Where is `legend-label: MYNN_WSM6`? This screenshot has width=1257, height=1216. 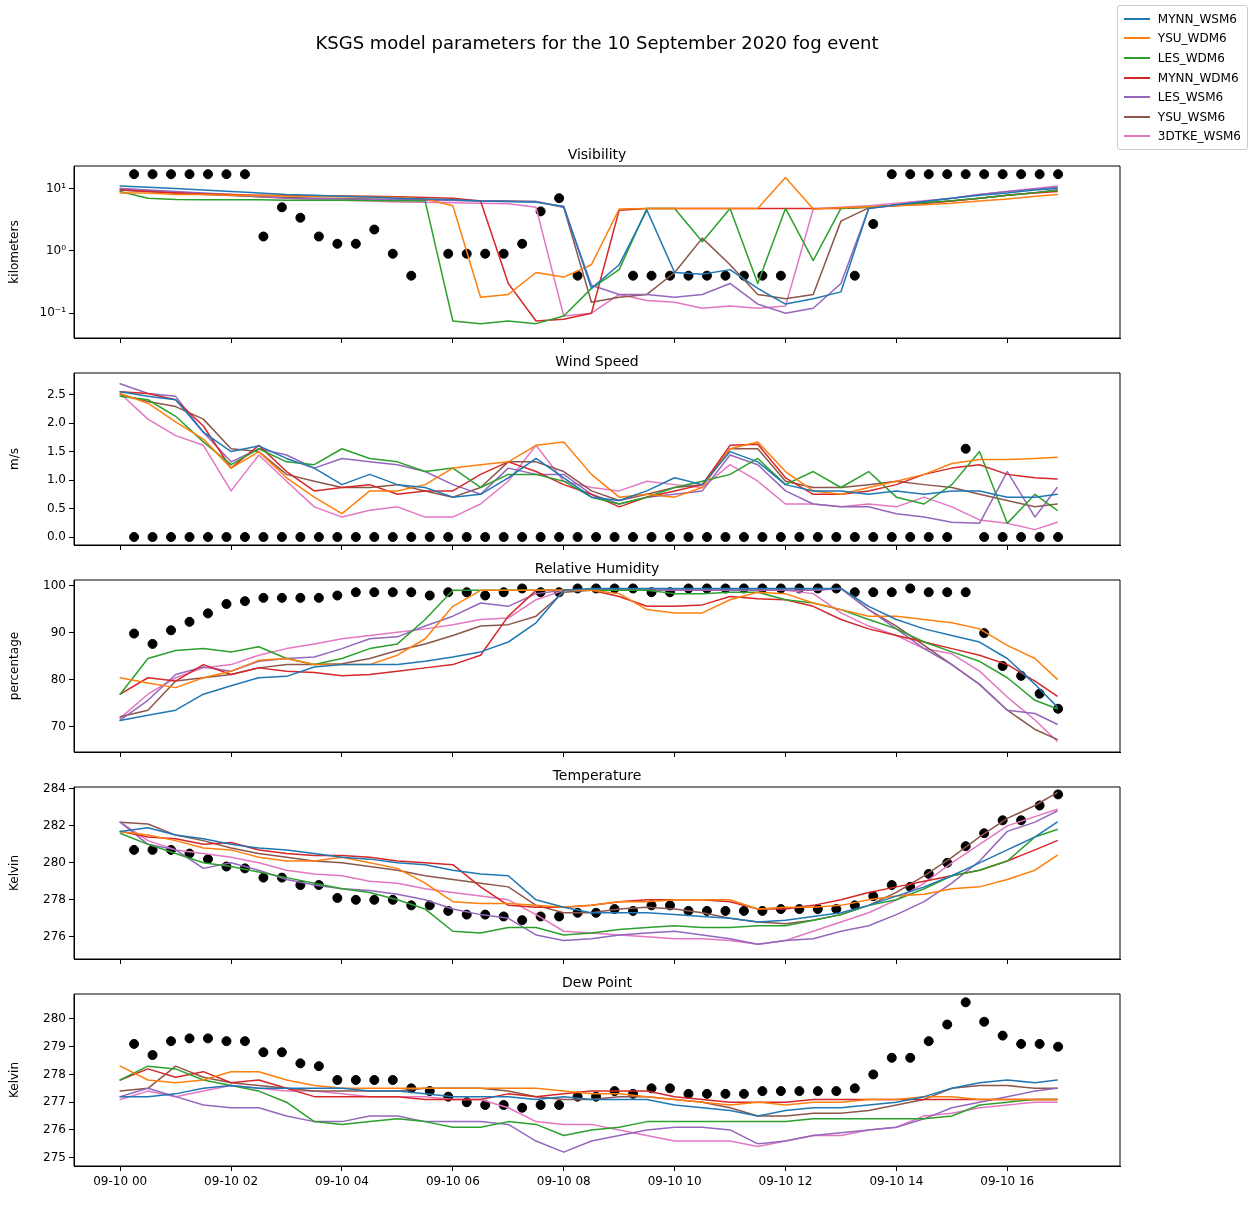
legend-label: MYNN_WSM6 is located at coordinates (1197, 18).